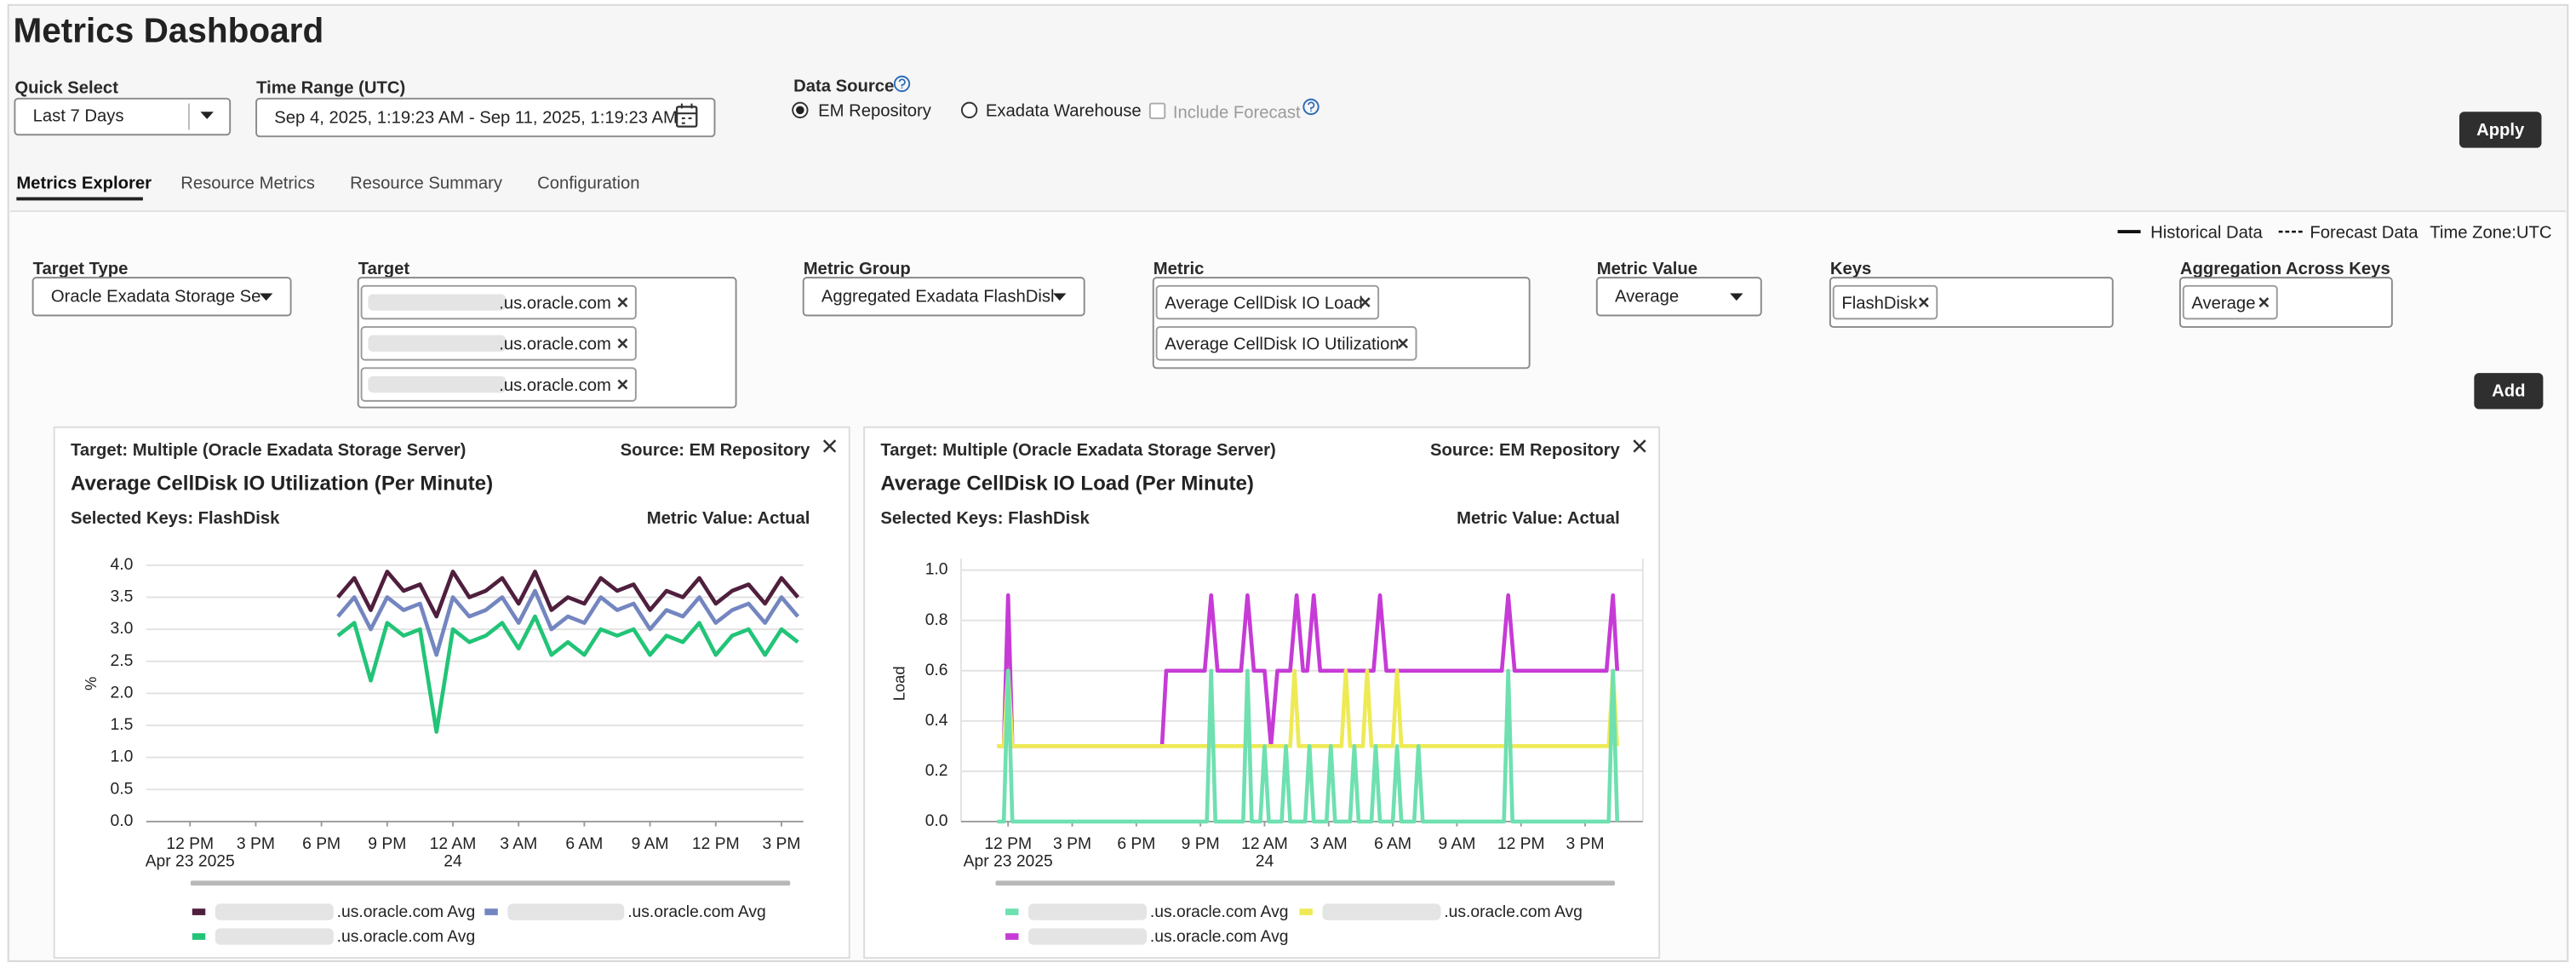  Describe the element at coordinates (937, 570) in the screenshot. I see `y-tick-label: 1.0` at that location.